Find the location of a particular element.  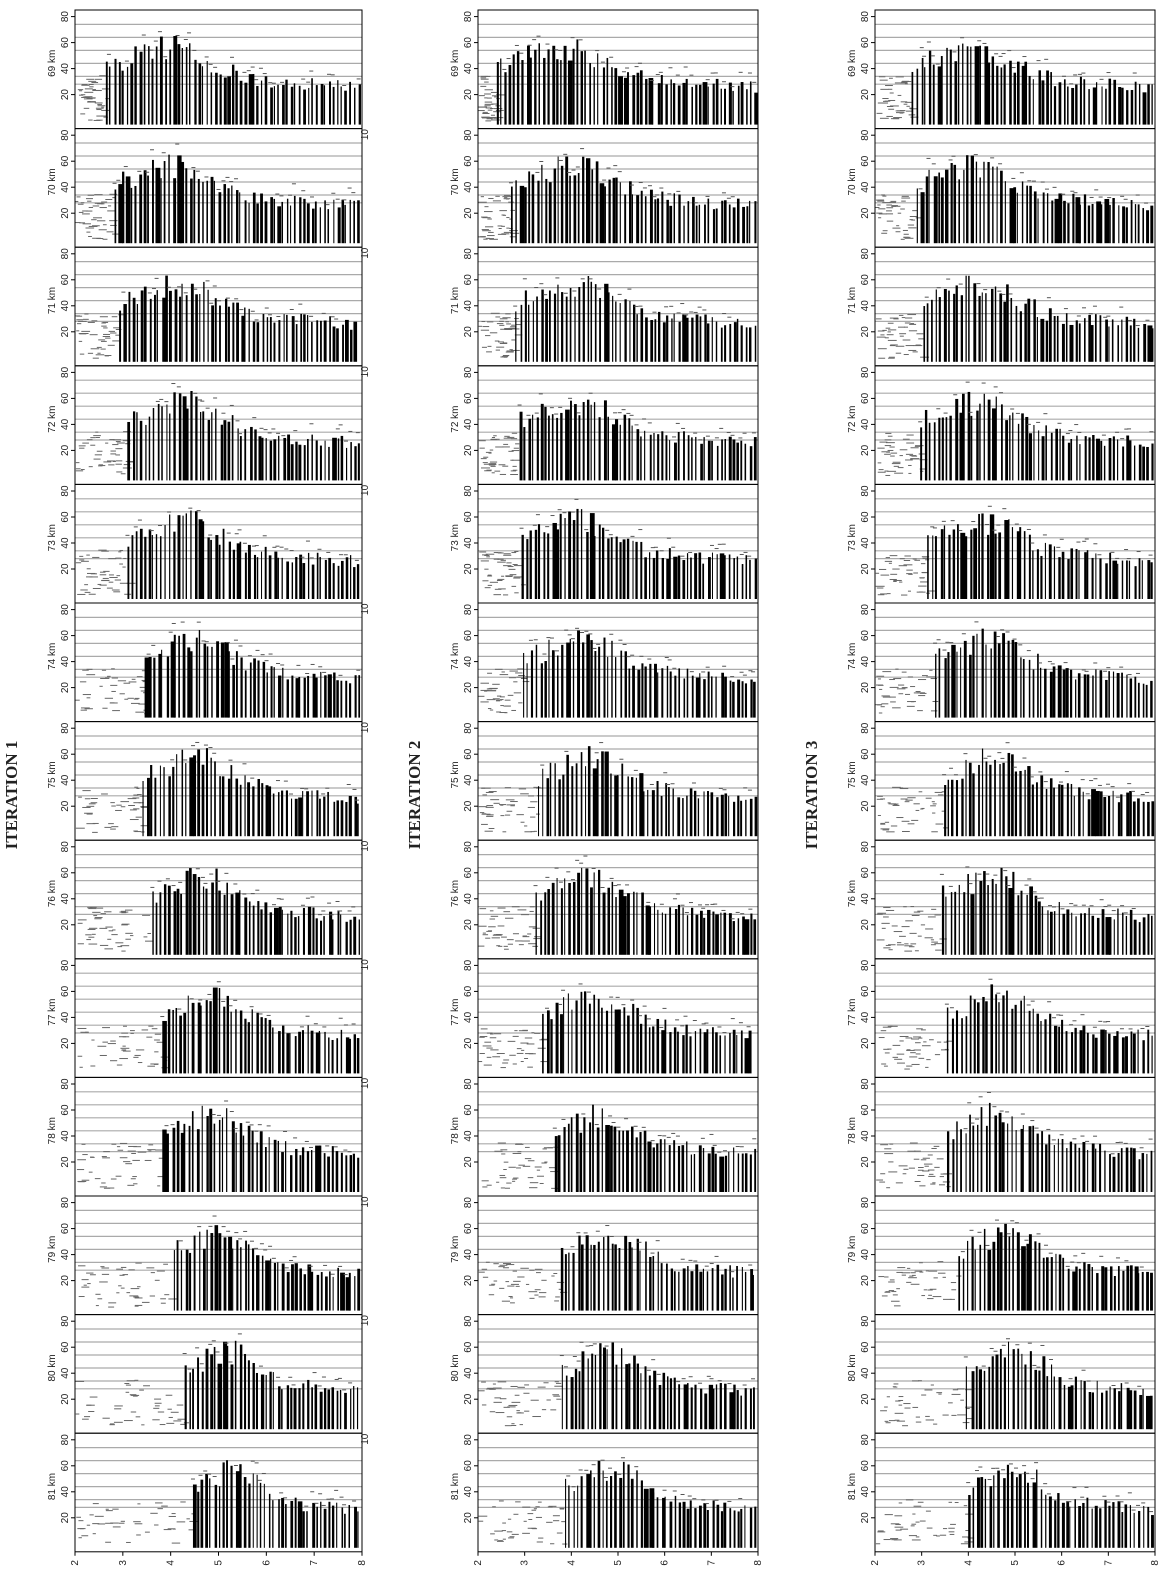

y-tick-label: 80 is located at coordinates (865, 17).